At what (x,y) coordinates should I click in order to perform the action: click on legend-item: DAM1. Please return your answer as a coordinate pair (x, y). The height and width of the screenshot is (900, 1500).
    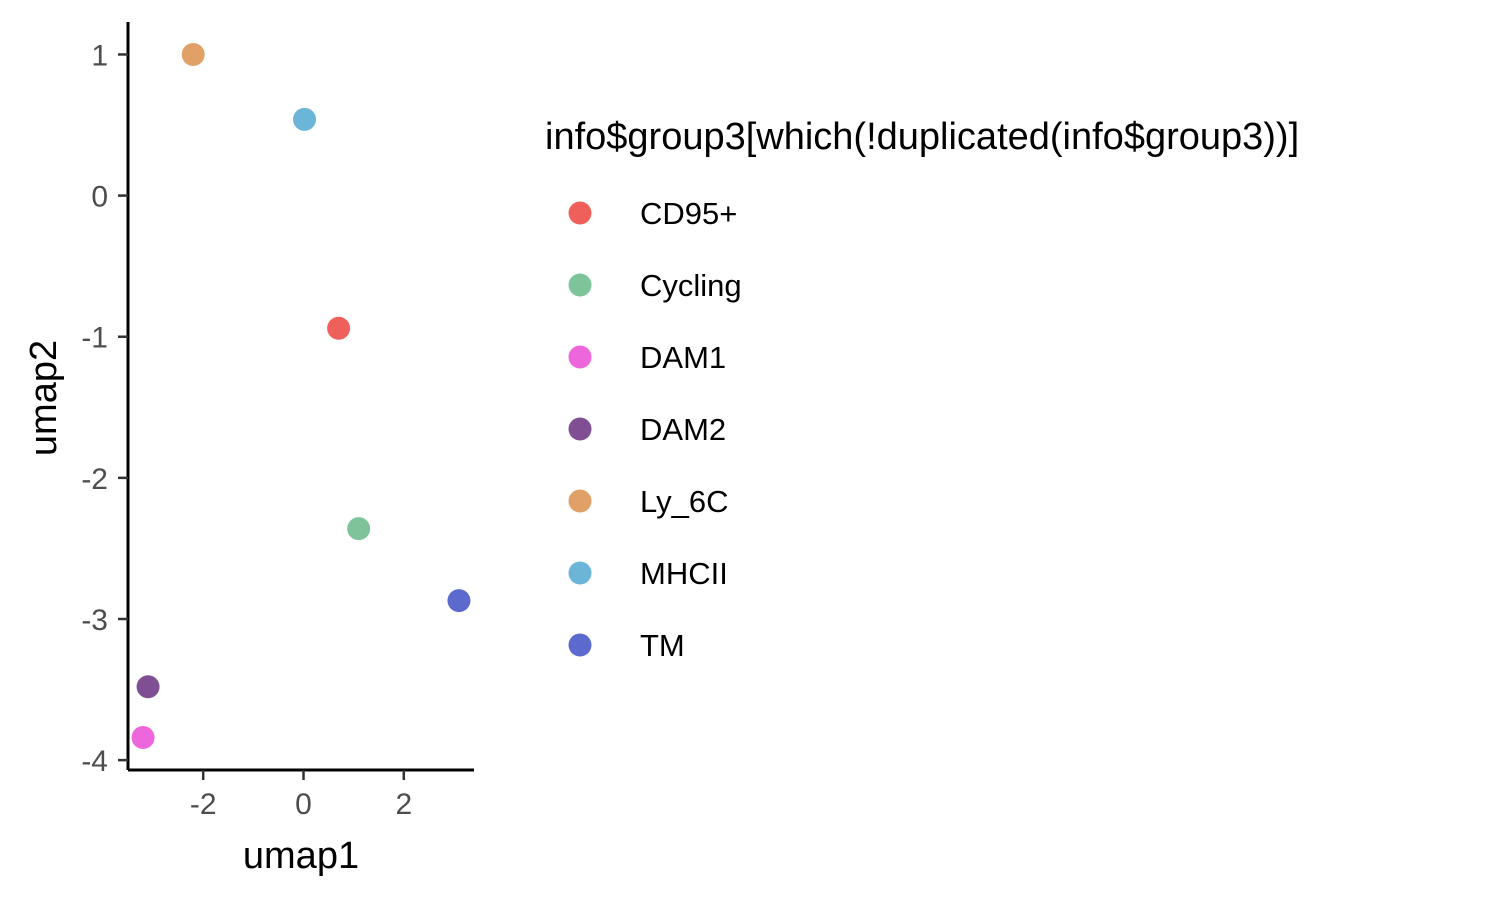
    Looking at the image, I should click on (647, 357).